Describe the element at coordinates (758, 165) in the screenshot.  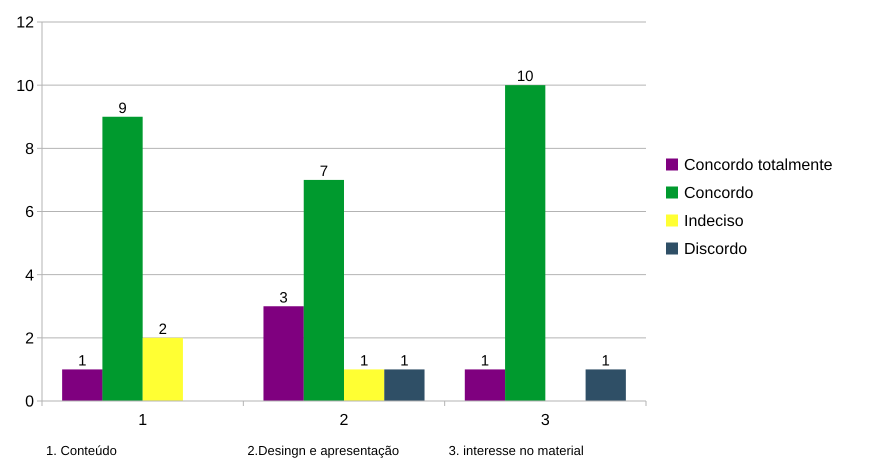
I see `legend-label: Concordo totalmente` at that location.